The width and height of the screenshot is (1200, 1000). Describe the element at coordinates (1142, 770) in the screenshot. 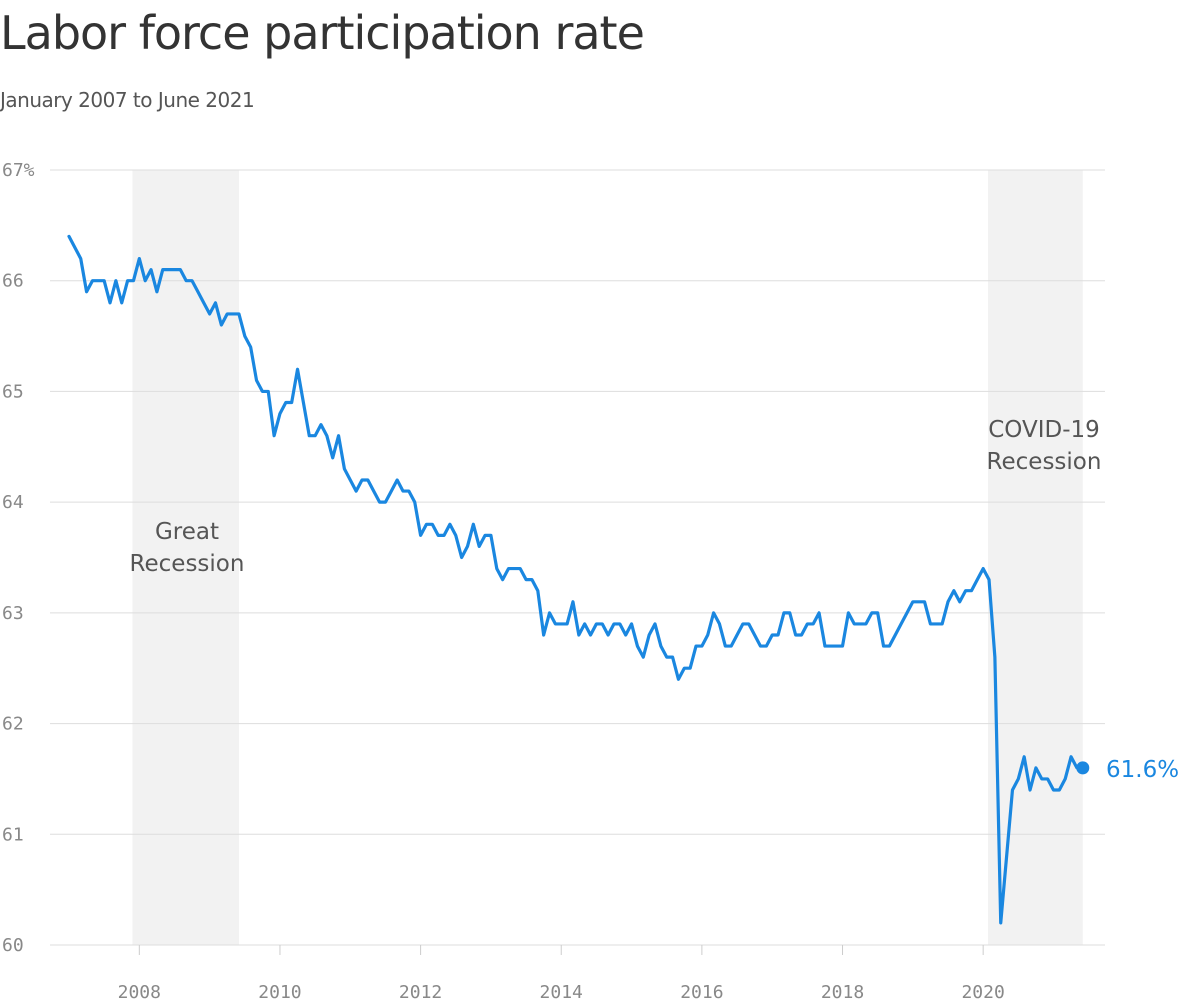

I see `last-value-label: 61.6%` at that location.